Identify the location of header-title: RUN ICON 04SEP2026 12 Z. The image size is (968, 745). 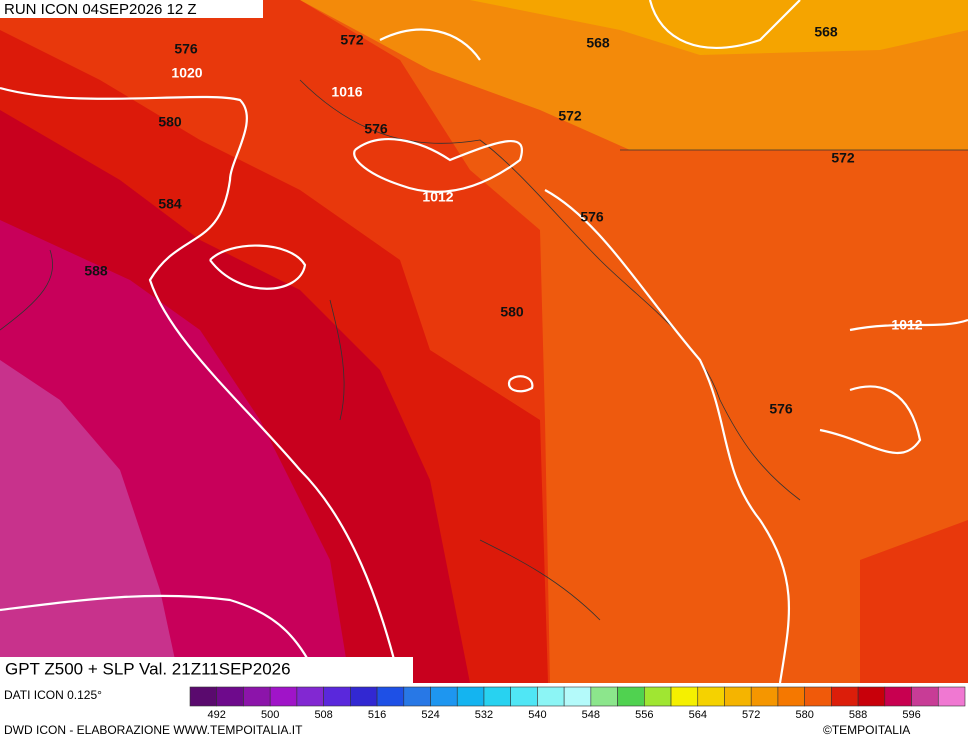
(100, 9).